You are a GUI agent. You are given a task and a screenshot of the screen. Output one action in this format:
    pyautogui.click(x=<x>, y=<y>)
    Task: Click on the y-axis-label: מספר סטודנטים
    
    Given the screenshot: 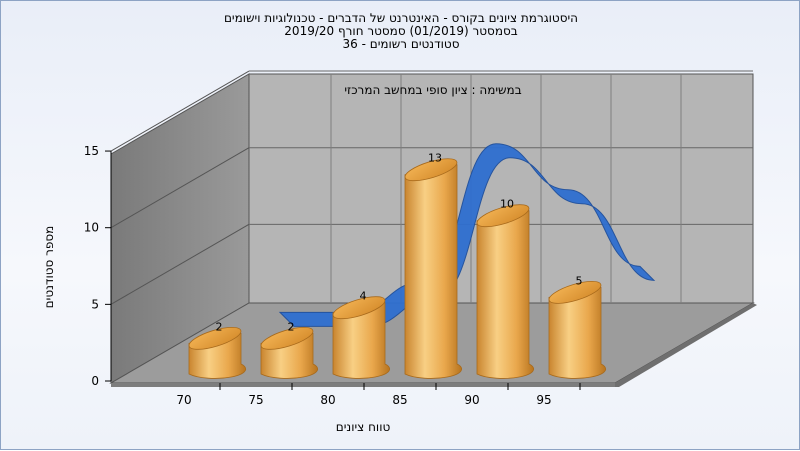 What is the action you would take?
    pyautogui.click(x=49, y=267)
    